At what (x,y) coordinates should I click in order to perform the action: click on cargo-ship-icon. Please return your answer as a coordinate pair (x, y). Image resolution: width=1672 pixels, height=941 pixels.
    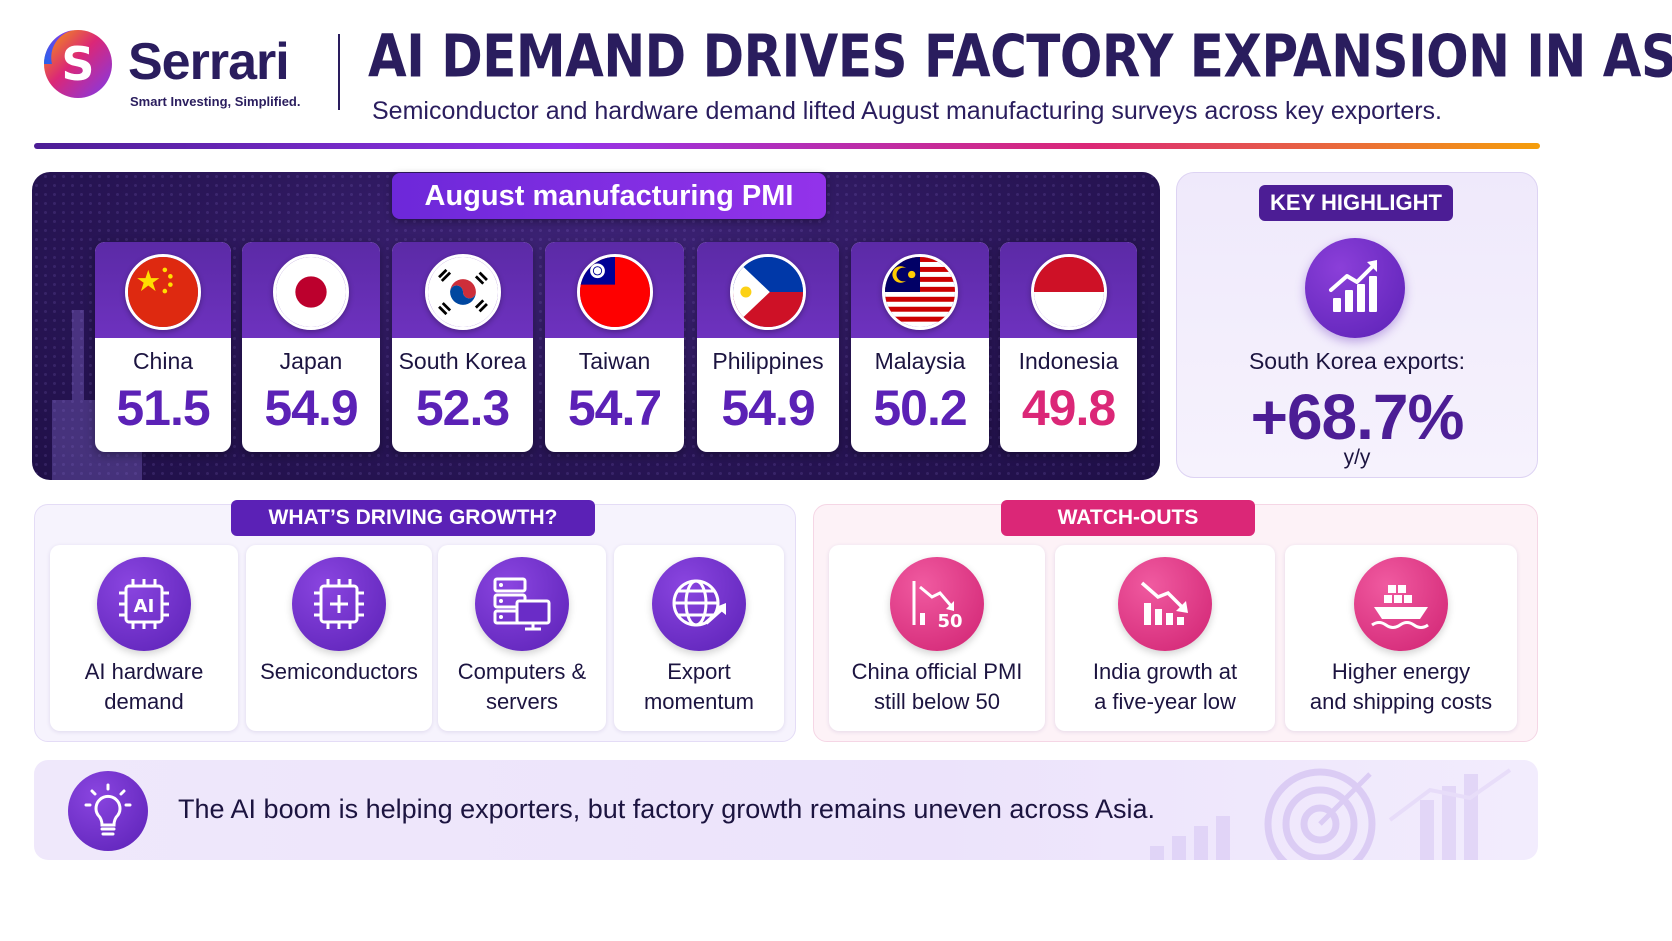
    Looking at the image, I should click on (1401, 604).